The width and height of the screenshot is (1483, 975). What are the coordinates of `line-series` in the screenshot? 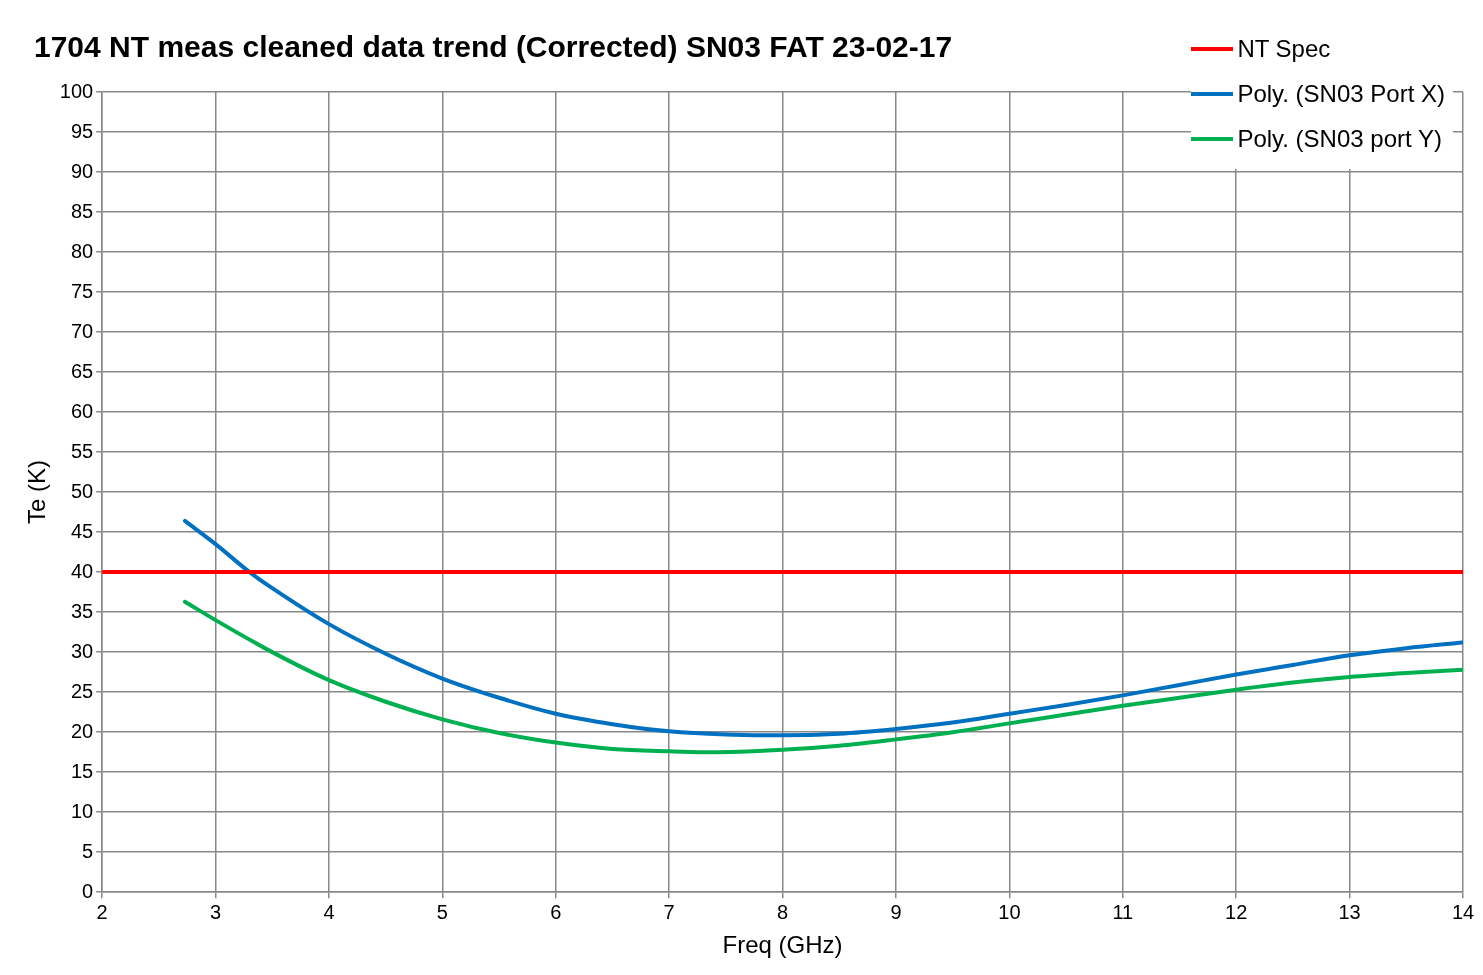 It's located at (822, 677).